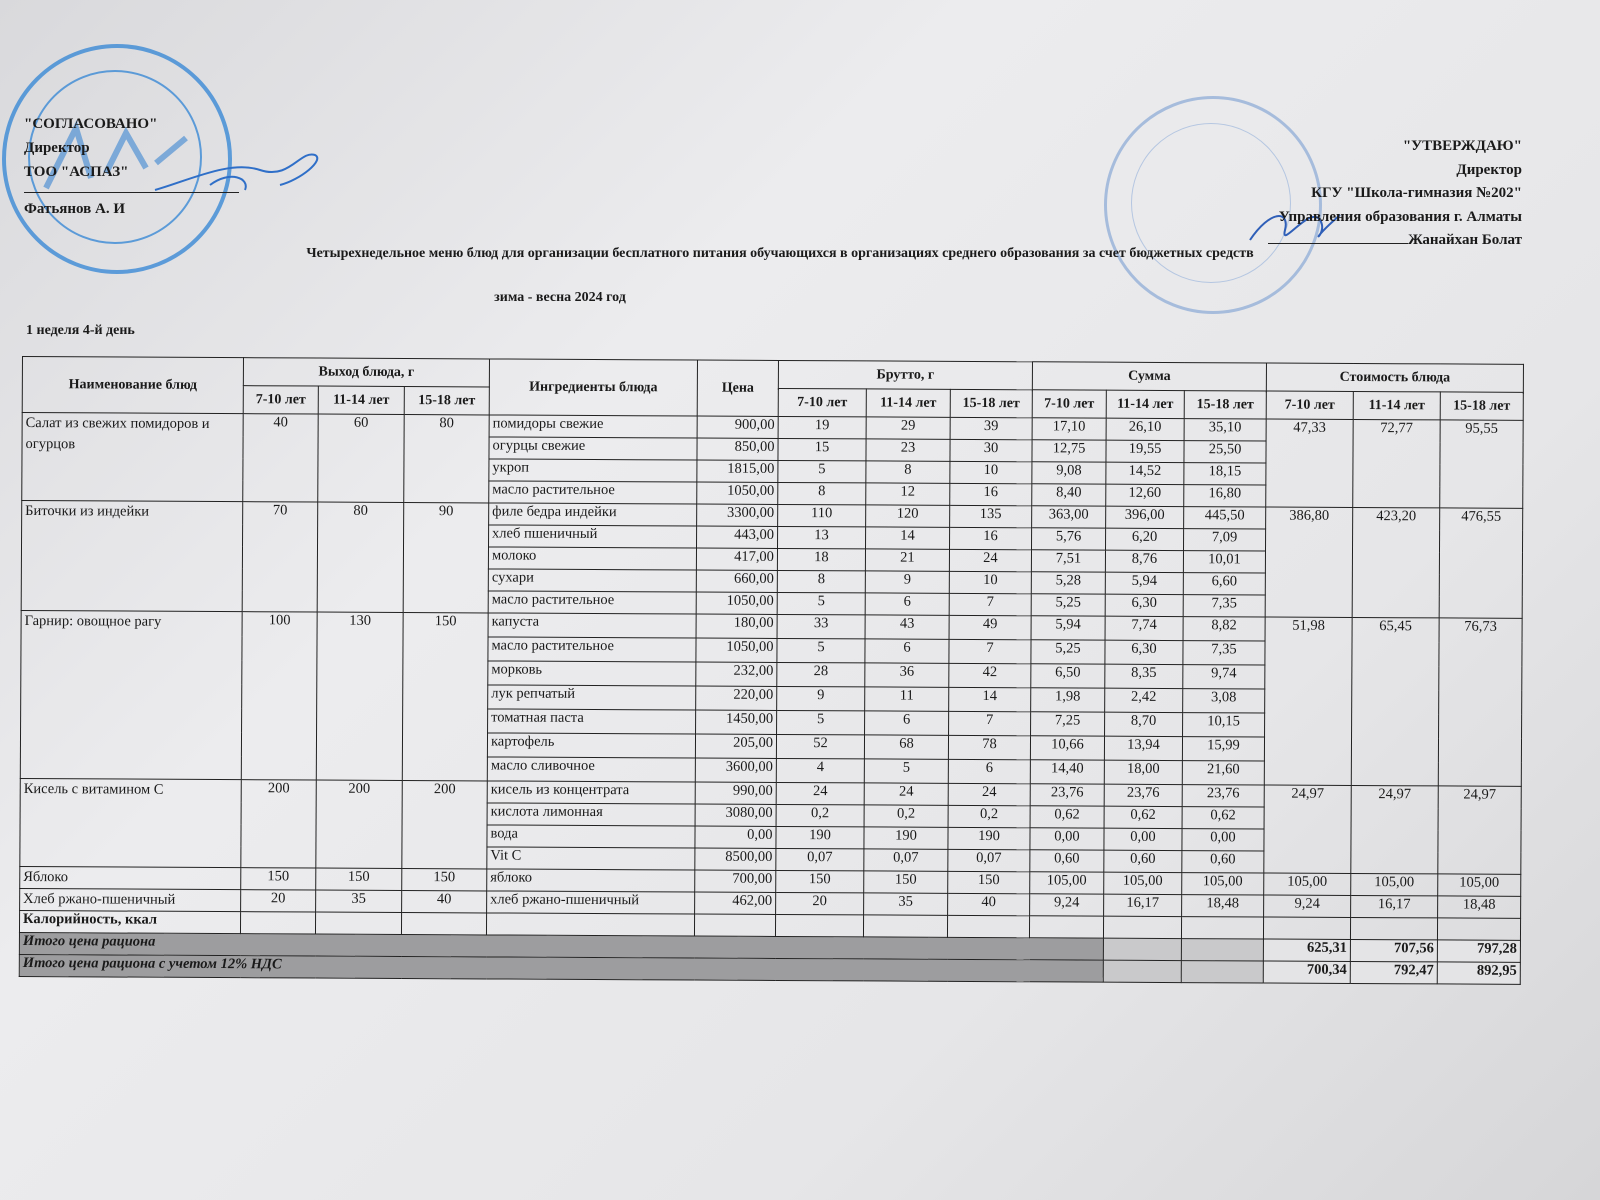 The image size is (1600, 1200). What do you see at coordinates (991, 450) in the screenshot?
I see `ingredient-brutto: 30` at bounding box center [991, 450].